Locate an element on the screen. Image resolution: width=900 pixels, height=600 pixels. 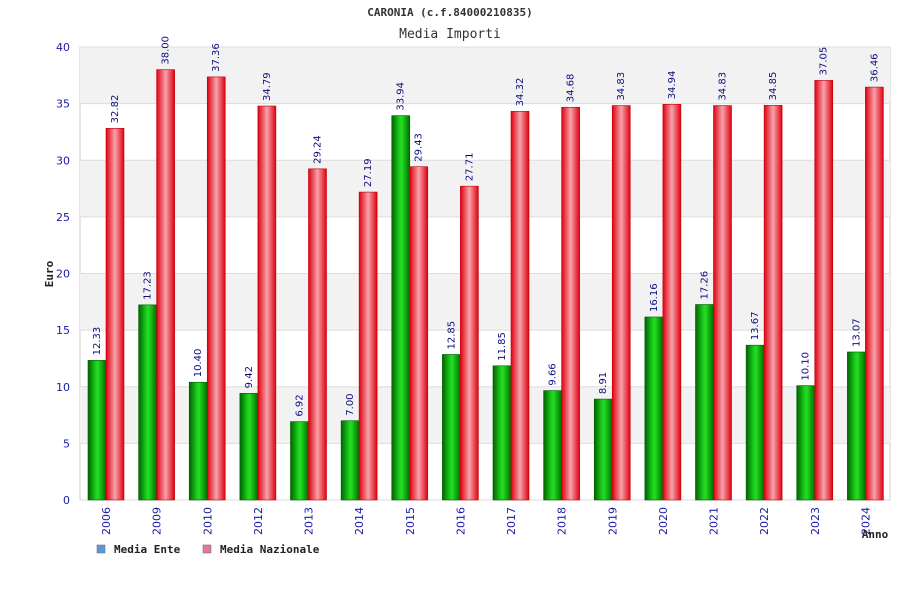
value-label: 16.16 is located at coordinates (654, 297).